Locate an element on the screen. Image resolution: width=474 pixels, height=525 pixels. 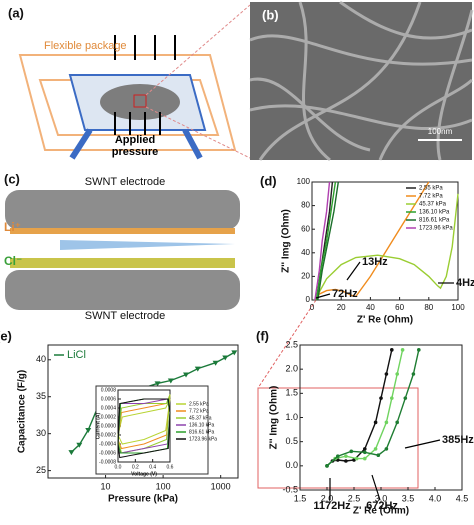
y-tick-label: 30 is located at coordinates (41, 433).